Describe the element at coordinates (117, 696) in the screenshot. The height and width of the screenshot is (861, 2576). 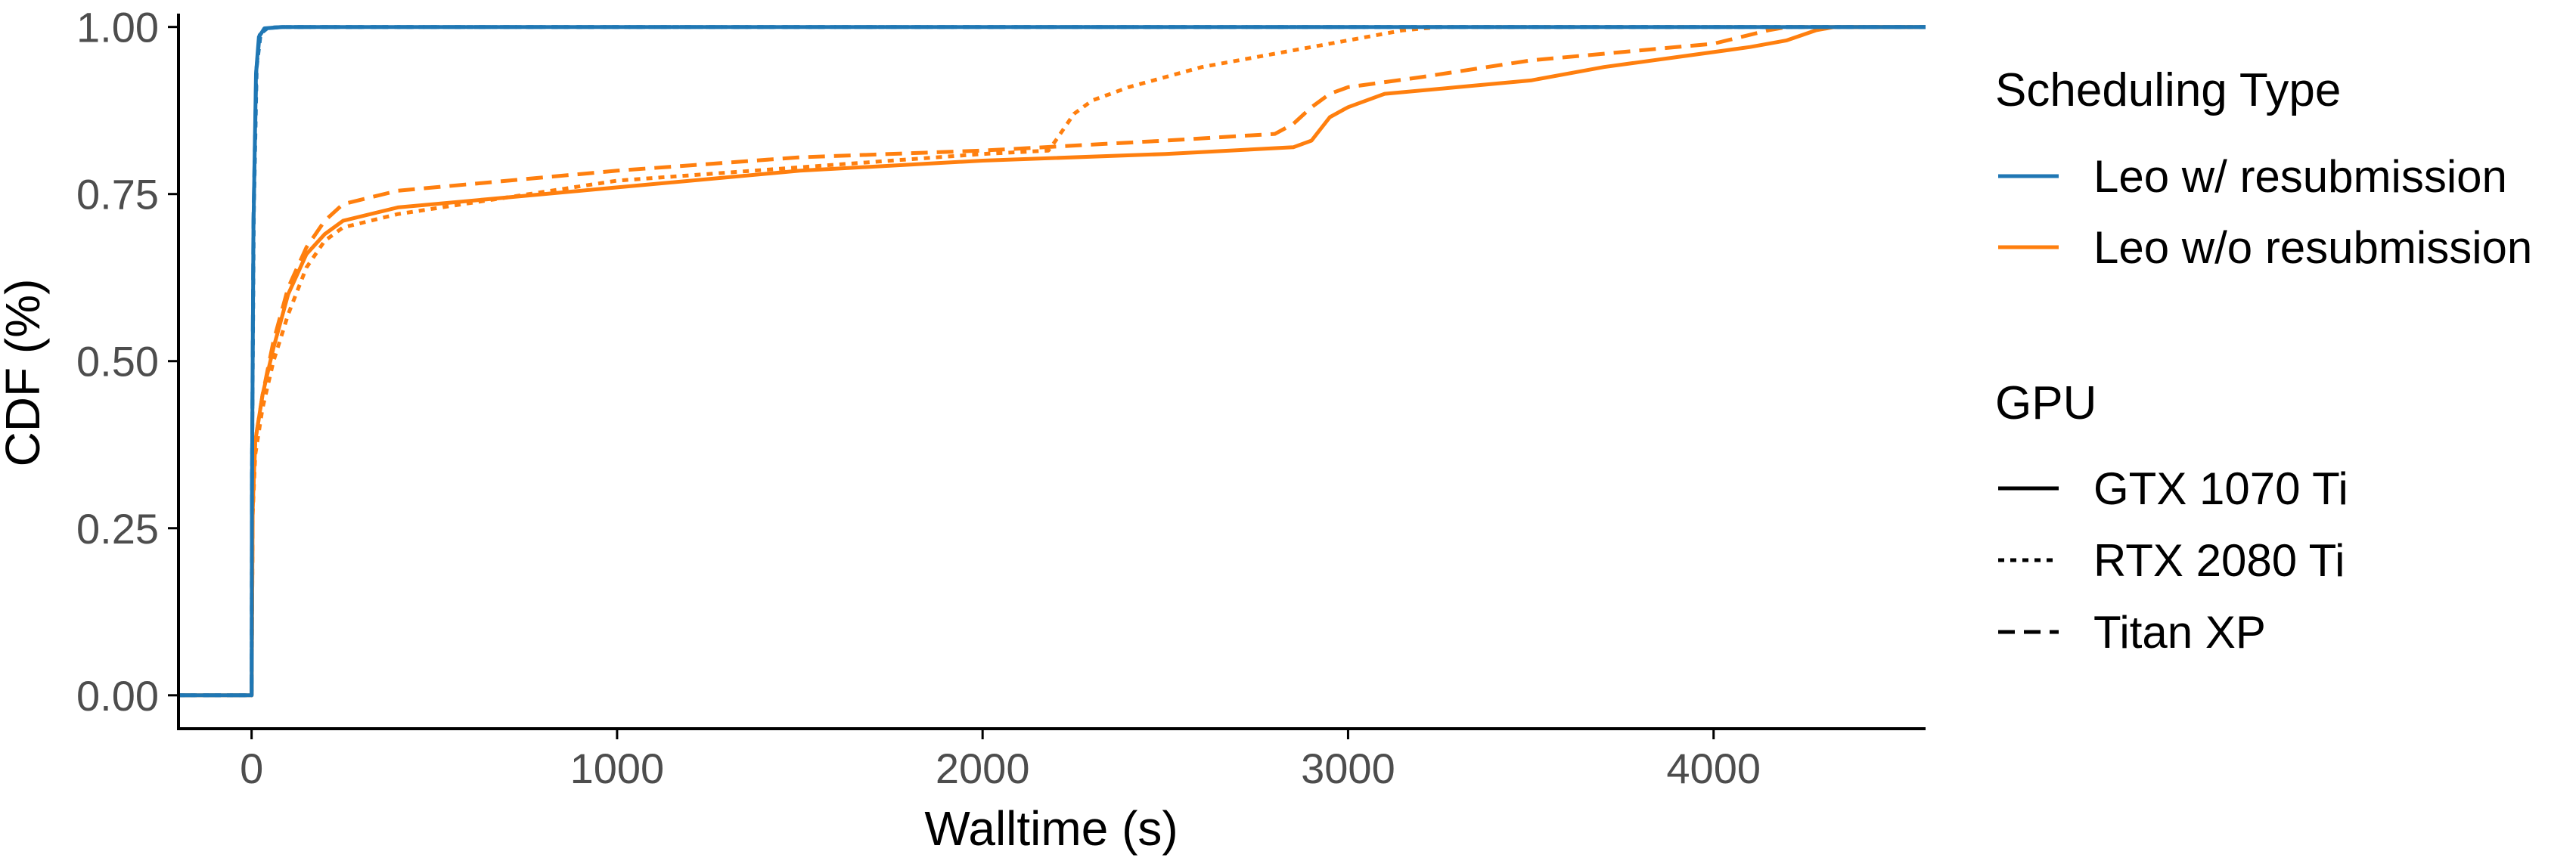
I see `y-tick-label: 0.00` at that location.